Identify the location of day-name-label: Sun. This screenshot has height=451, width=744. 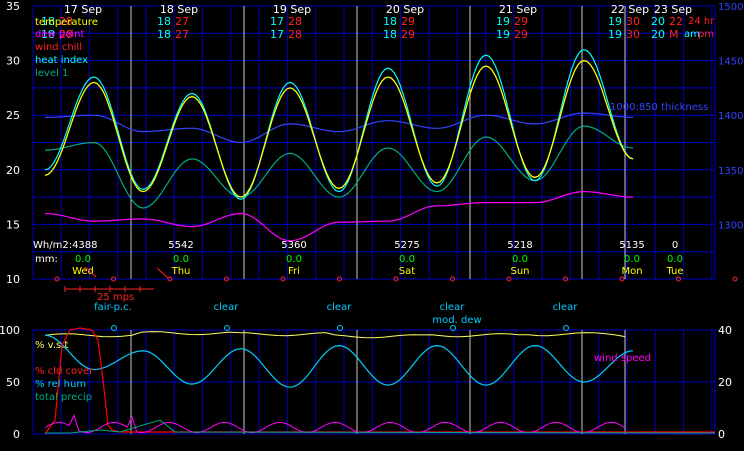
(519, 271).